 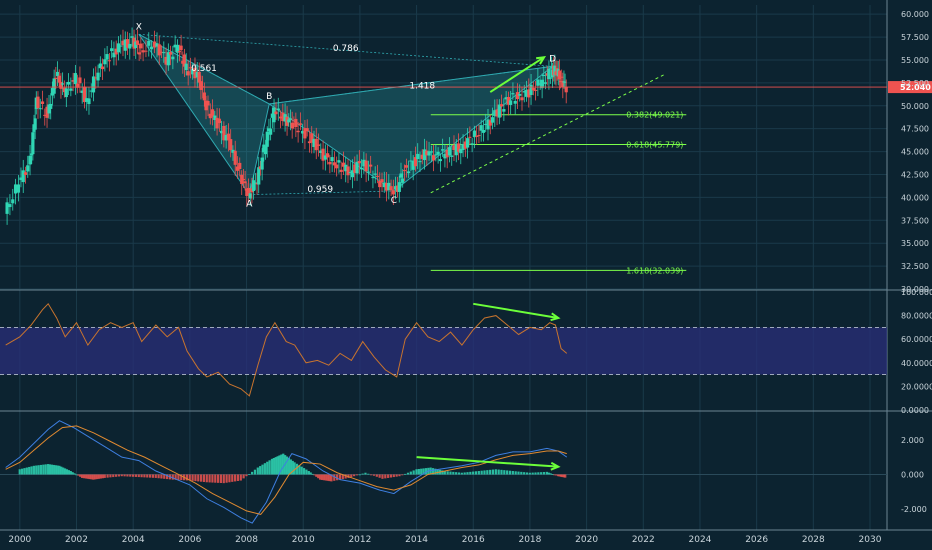 What do you see at coordinates (517, 74) in the screenshot?
I see `price-arrow` at bounding box center [517, 74].